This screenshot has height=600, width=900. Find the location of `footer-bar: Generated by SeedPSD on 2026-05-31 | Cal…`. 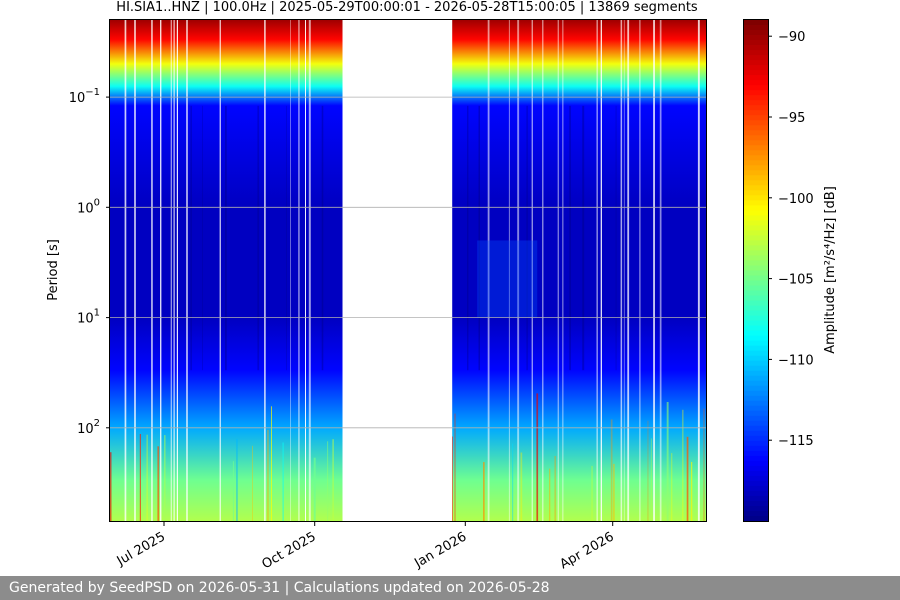

footer-bar: Generated by SeedPSD on 2026-05-31 | Cal… is located at coordinates (450, 588).